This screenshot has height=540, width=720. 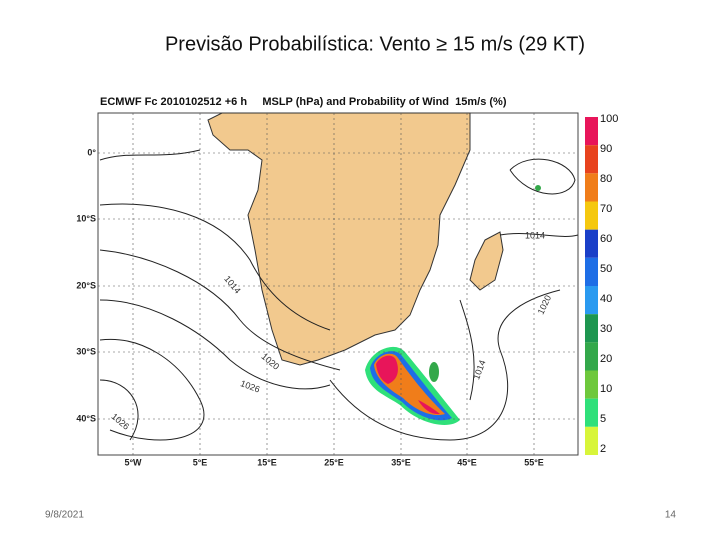 I want to click on lon-label: 45°E, so click(x=467, y=462).